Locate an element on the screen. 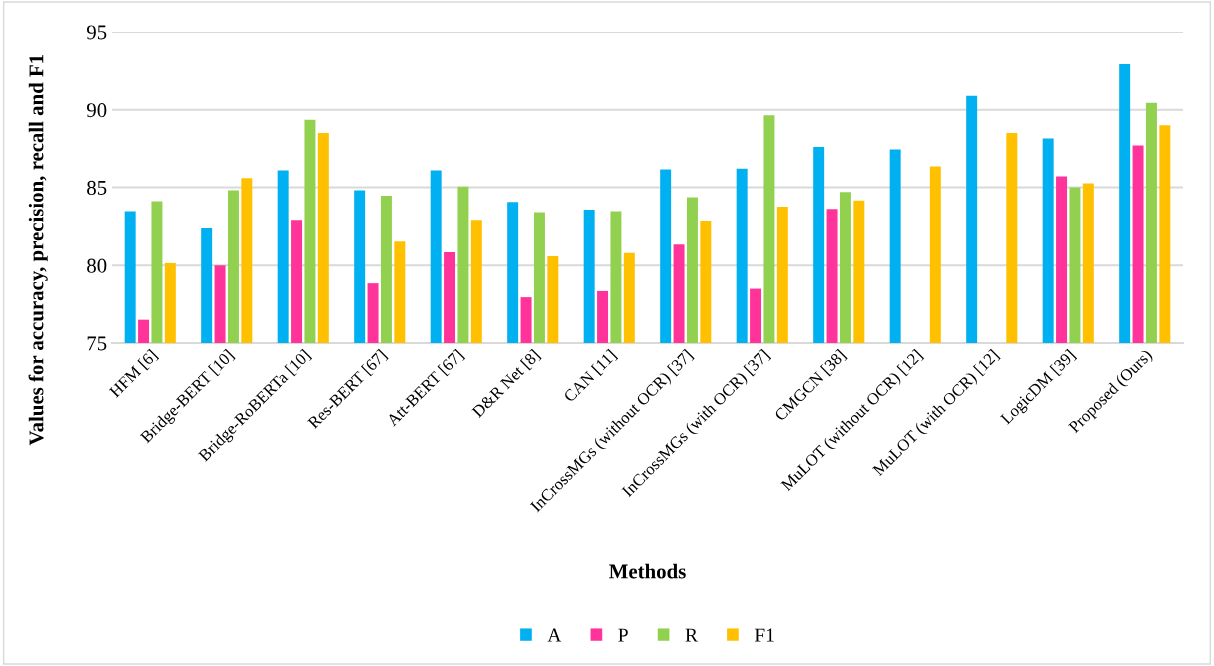 The height and width of the screenshot is (666, 1214). legend-label: A is located at coordinates (554, 635).